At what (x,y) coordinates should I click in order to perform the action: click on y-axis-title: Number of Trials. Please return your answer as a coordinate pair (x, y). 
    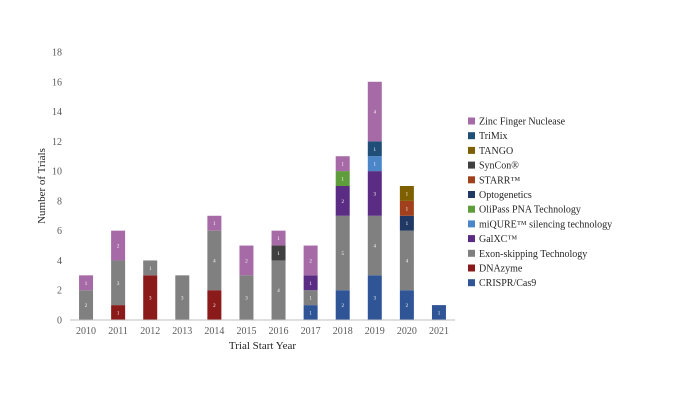
    Looking at the image, I should click on (42, 186).